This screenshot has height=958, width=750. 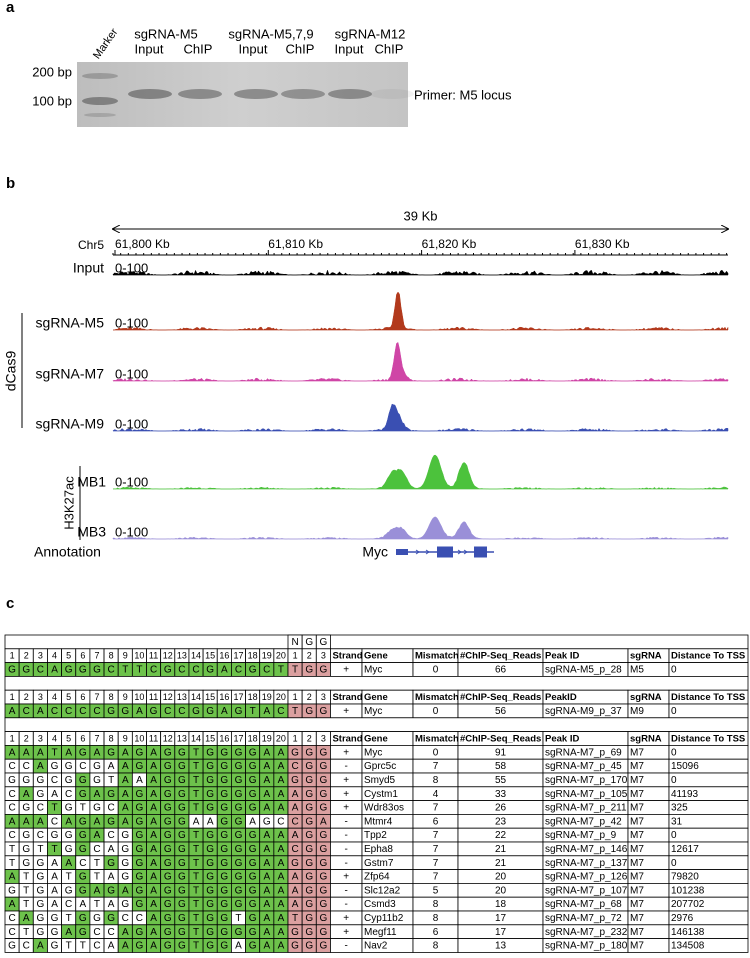 I want to click on column-header: Distance To TSS, so click(x=708, y=739).